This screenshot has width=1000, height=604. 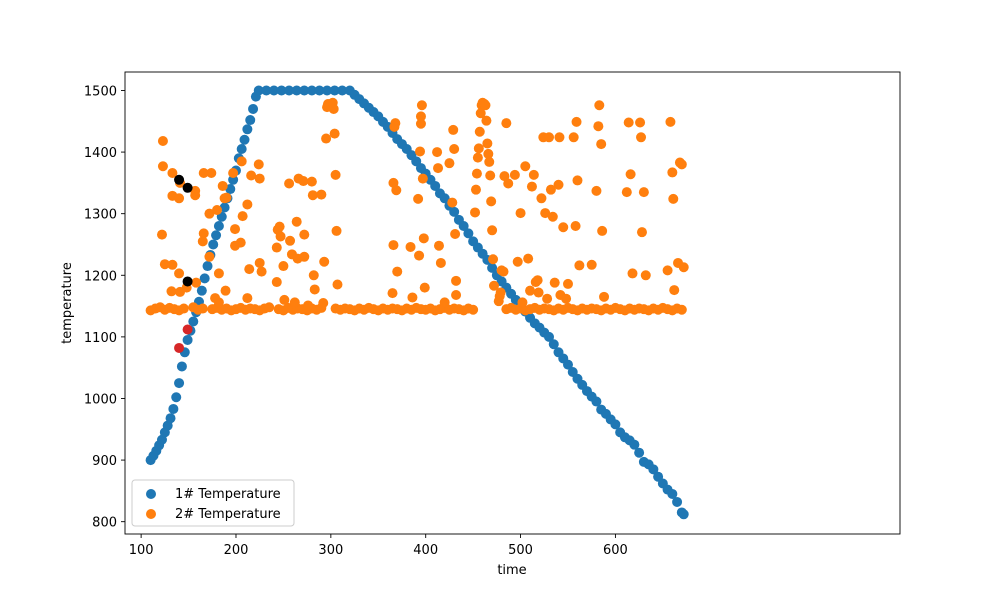 What do you see at coordinates (213, 503) in the screenshot?
I see `legend: 1# Temperature 2# Temperature` at bounding box center [213, 503].